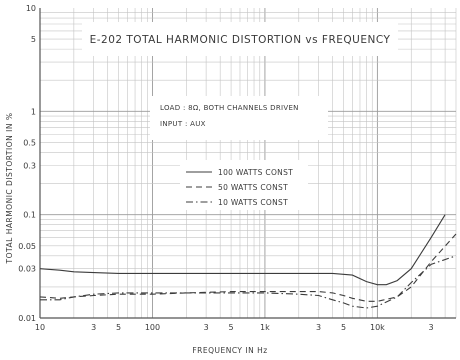 Image resolution: width=460 pixels, height=360 pixels. What do you see at coordinates (31, 8) in the screenshot?
I see `y-tick-label: 10` at bounding box center [31, 8].